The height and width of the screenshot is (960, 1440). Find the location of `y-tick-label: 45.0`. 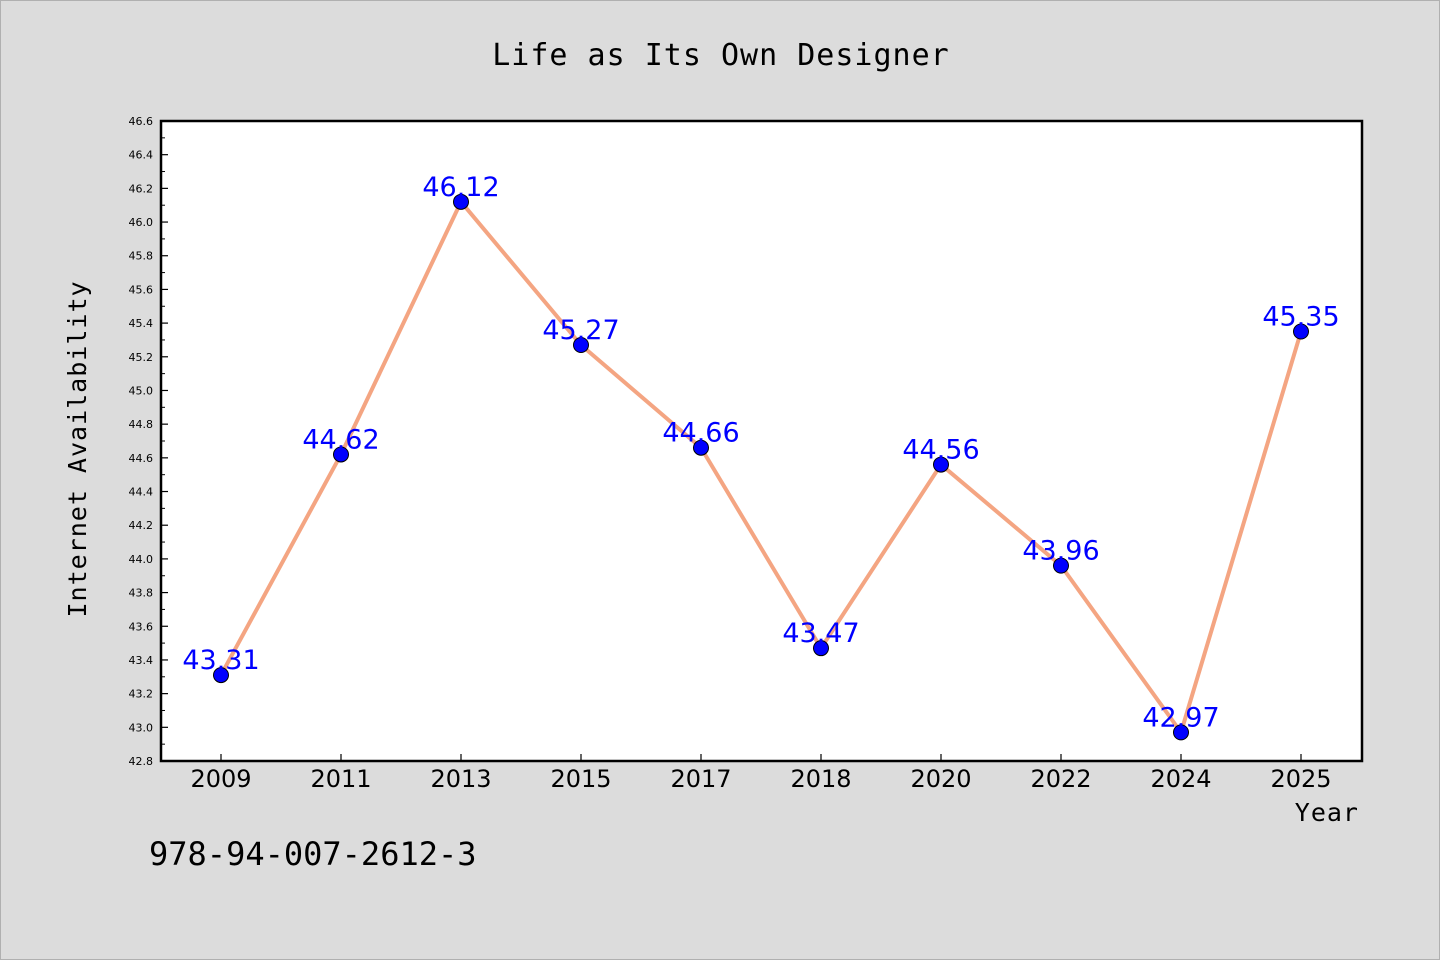

y-tick-label: 45.0 is located at coordinates (141, 390).